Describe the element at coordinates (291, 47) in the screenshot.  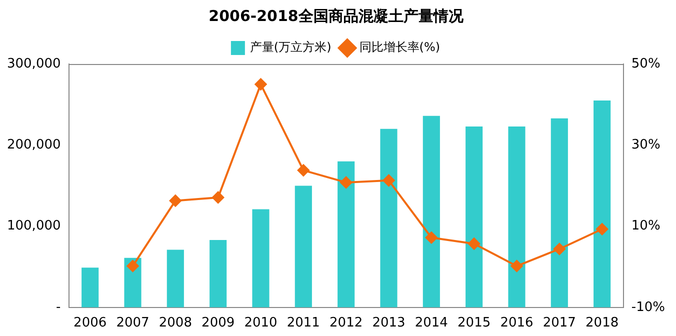
I see `legend-label: 产量(万立方米)` at that location.